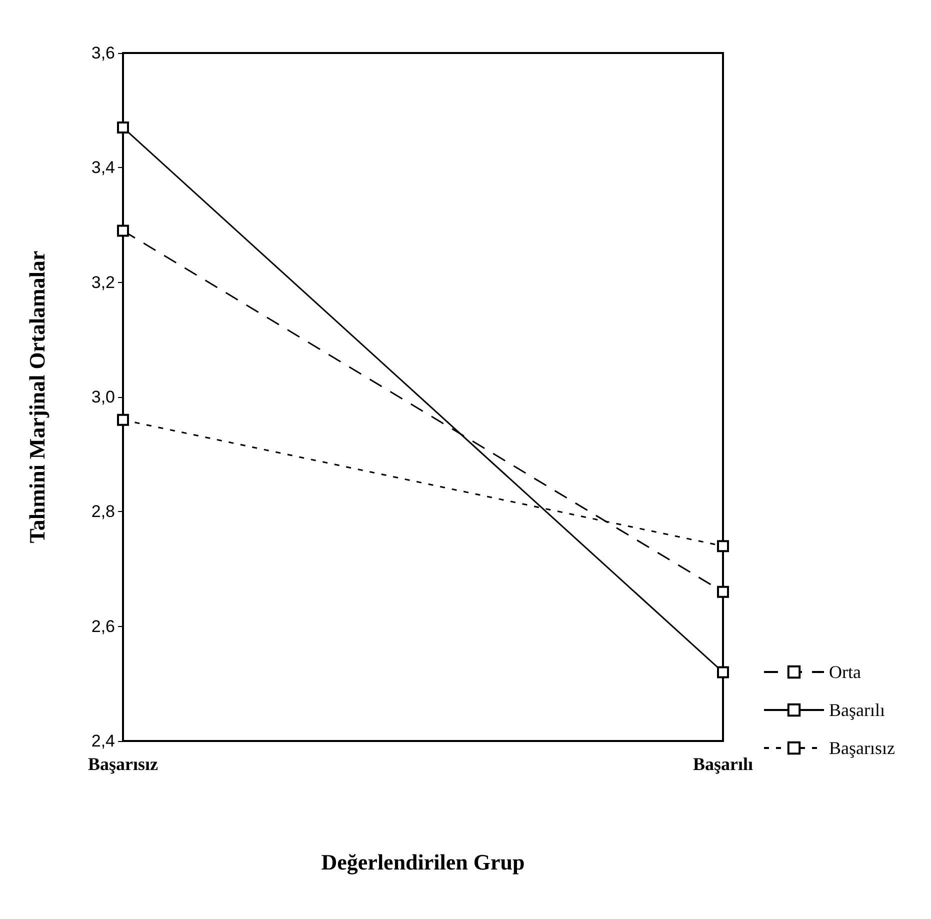 This screenshot has width=931, height=919. I want to click on legend-label: Orta, so click(845, 672).